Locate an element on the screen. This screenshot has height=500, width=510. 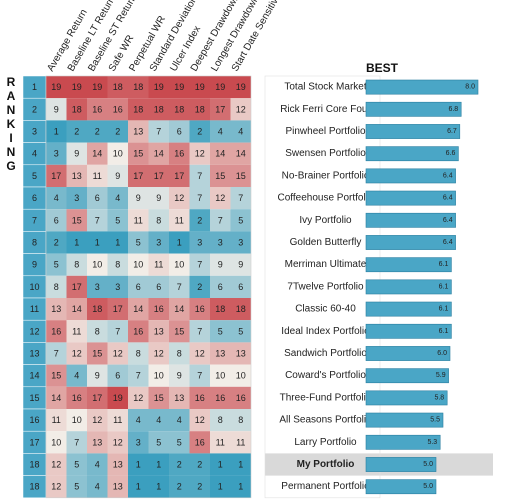
cell-value: 10 is located at coordinates (220, 376).